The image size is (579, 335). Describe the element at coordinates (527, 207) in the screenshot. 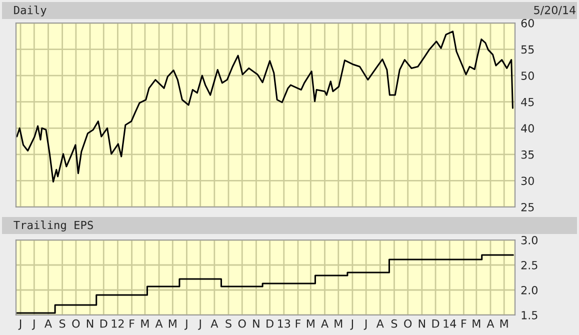

I see `y-tick-label: 25` at that location.